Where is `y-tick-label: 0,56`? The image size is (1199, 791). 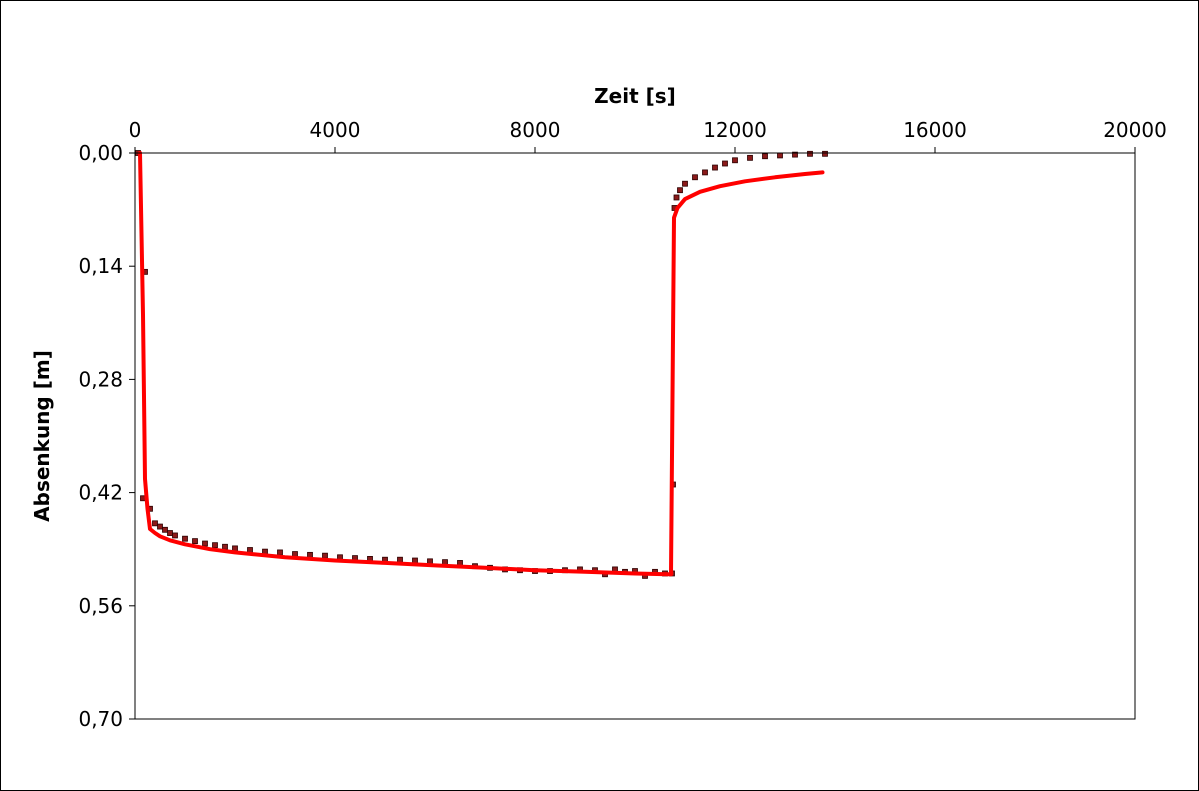 y-tick-label: 0,56 is located at coordinates (100, 606).